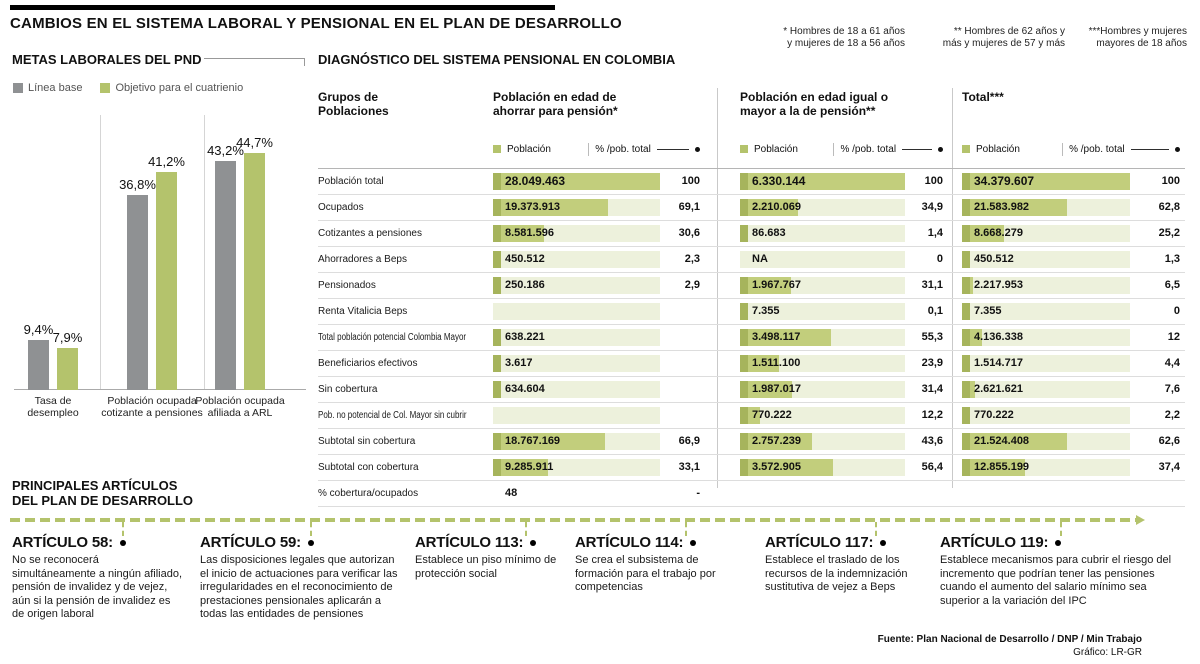 The width and height of the screenshot is (1200, 664). Describe the element at coordinates (55, 88) in the screenshot. I see `legend-label-base: Línea base` at that location.